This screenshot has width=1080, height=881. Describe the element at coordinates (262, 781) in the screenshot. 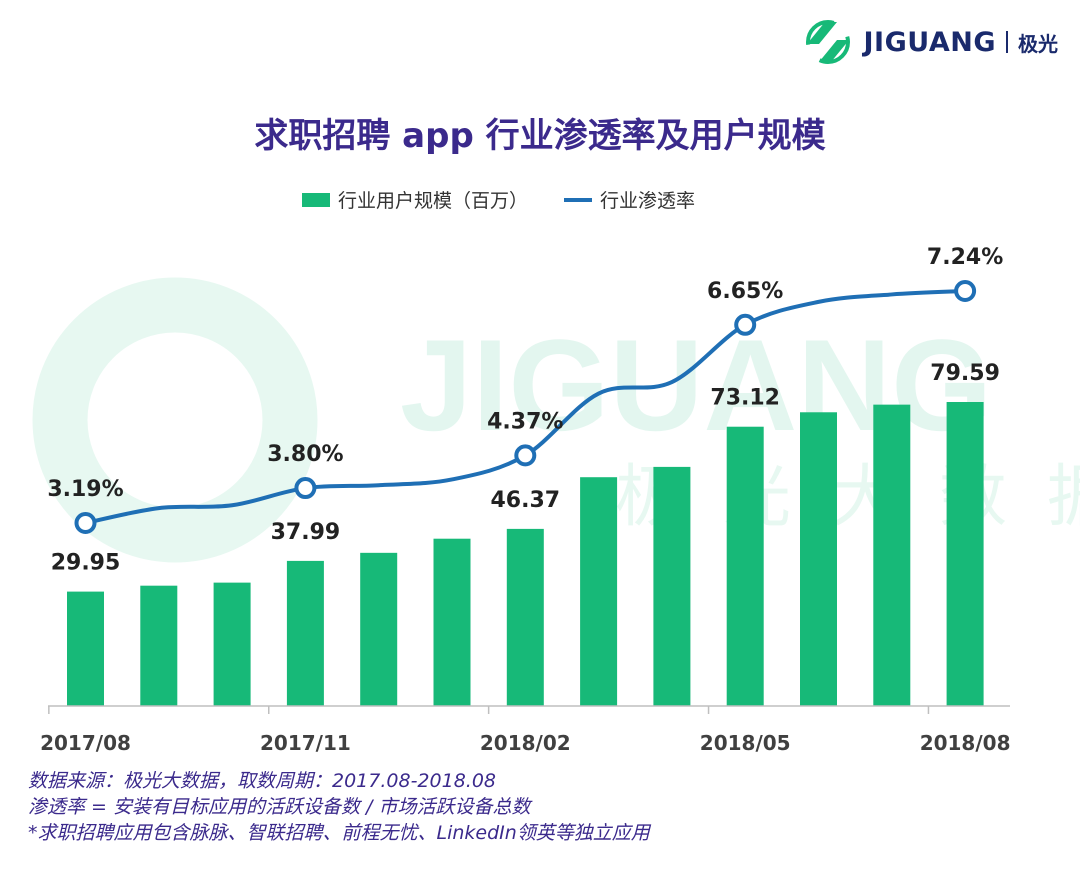

I see `note-source: 数据来源：极光大数据，取数周期：2017.08-2018.08` at that location.